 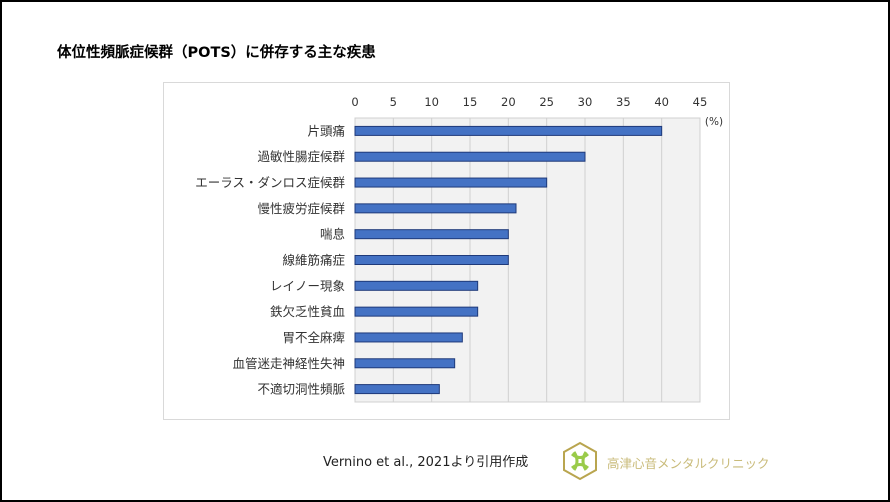 I want to click on category-label: エーラス・ダンロス症候群, so click(x=270, y=182).